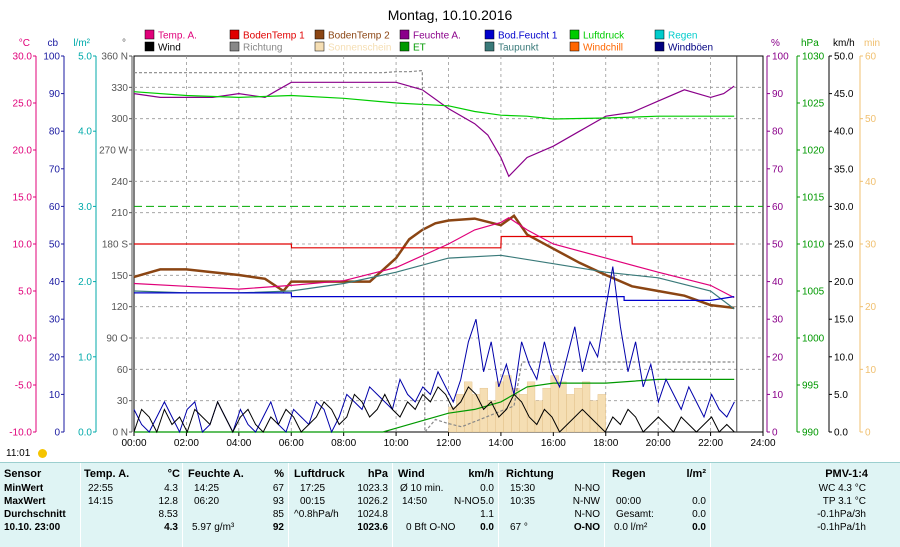 Image resolution: width=900 pixels, height=547 pixels. Describe the element at coordinates (872, 43) in the screenshot. I see `axis-unit: min` at that location.